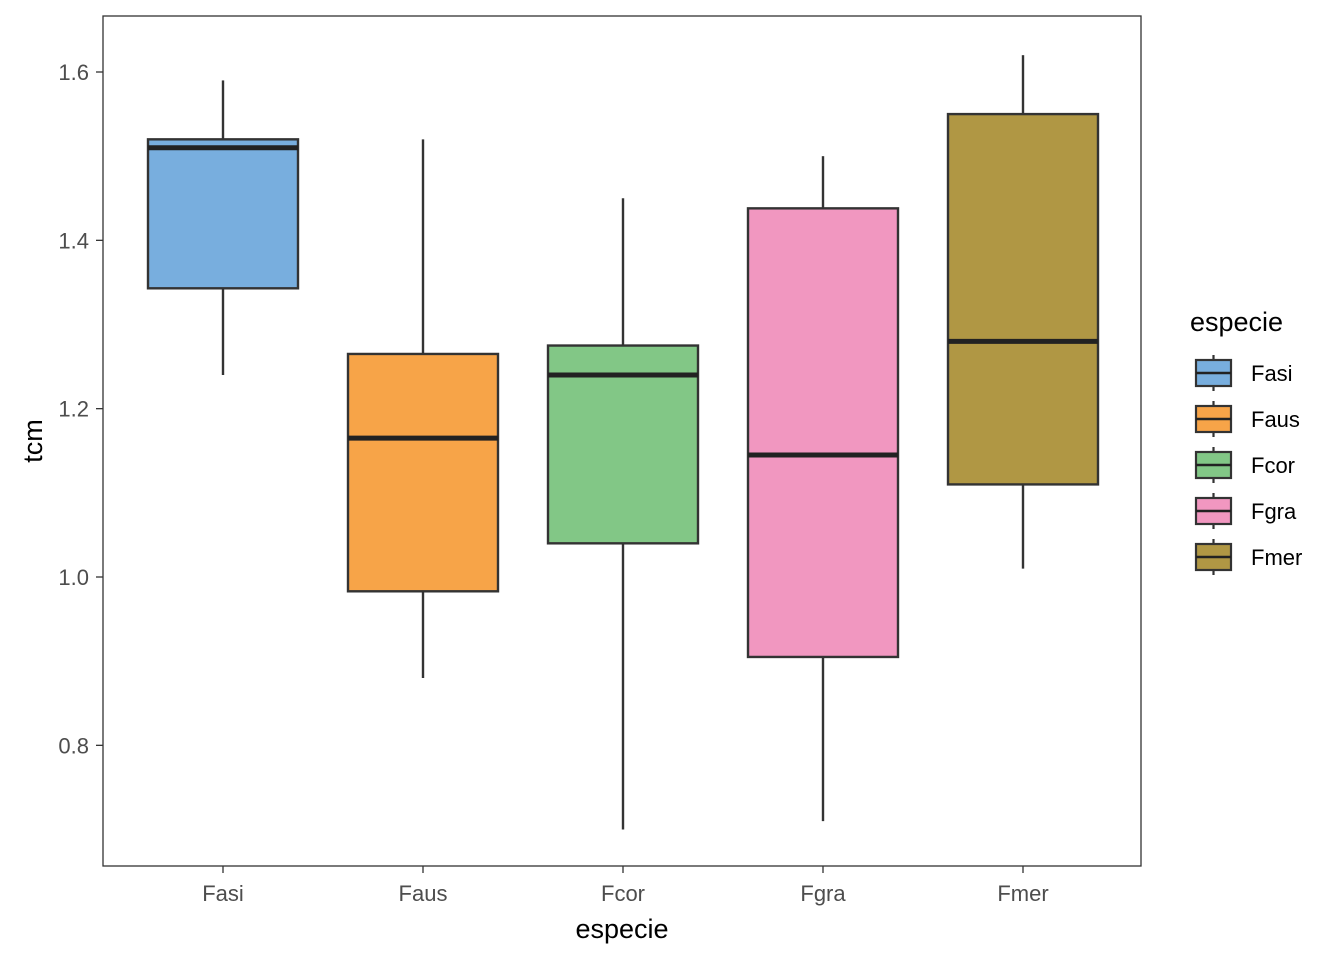 This screenshot has height=960, width=1344. What do you see at coordinates (1244, 465) in the screenshot?
I see `legend-item-fcor: Fcor` at bounding box center [1244, 465].